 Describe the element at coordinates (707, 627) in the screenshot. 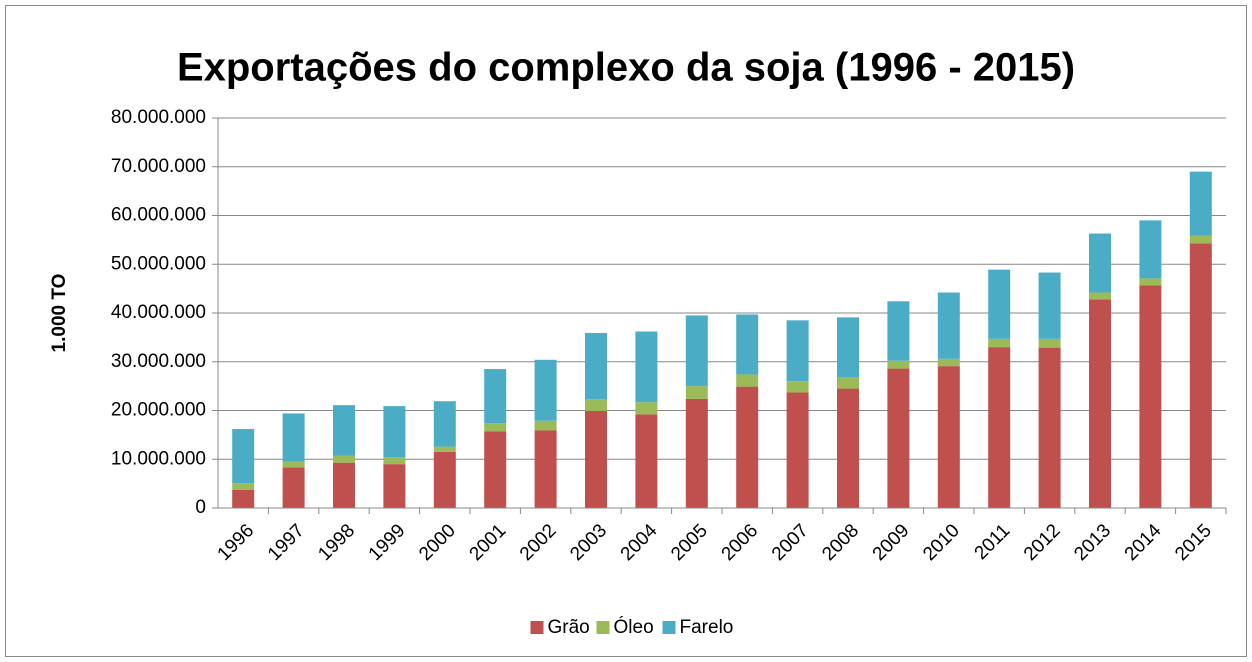

I see `legend-label: Farelo` at that location.